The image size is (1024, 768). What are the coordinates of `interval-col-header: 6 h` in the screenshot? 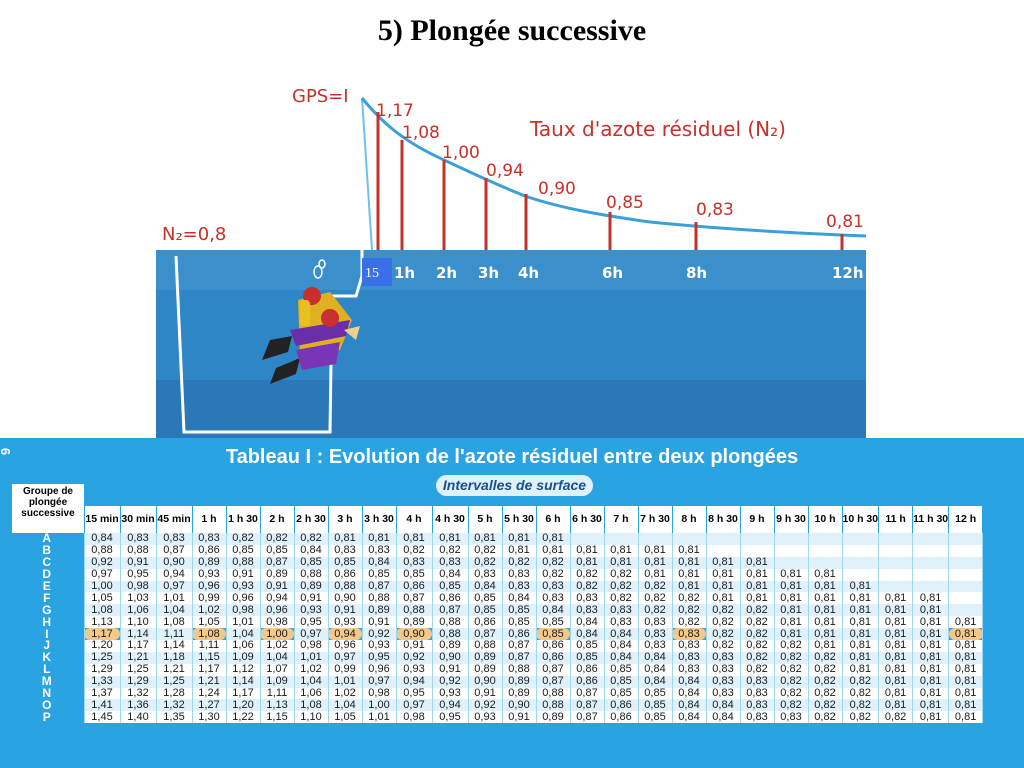 It's located at (553, 519).